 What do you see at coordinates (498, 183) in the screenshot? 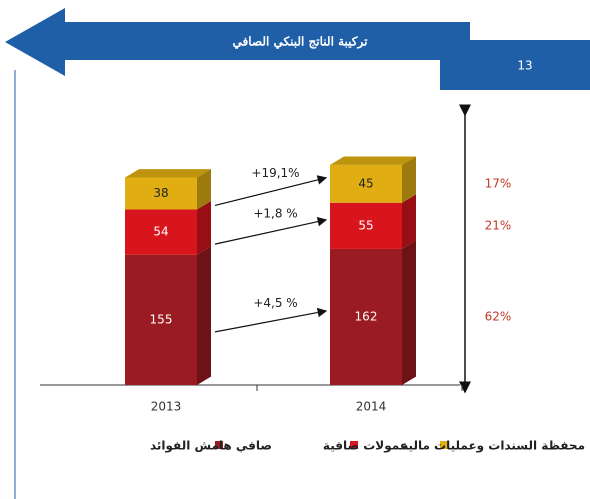
I see `share-label: 17%` at bounding box center [498, 183].